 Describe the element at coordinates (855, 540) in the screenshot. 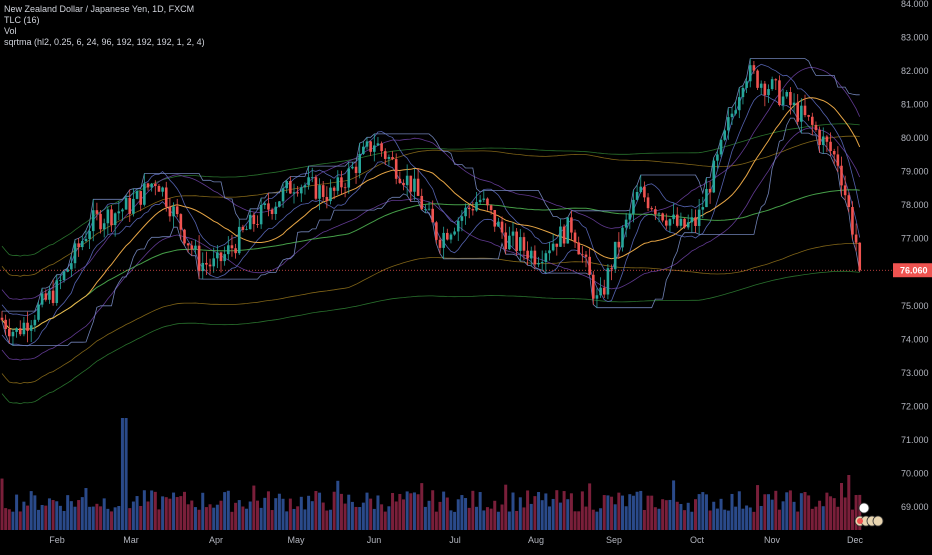

I see `x-tick-label: Dec` at that location.